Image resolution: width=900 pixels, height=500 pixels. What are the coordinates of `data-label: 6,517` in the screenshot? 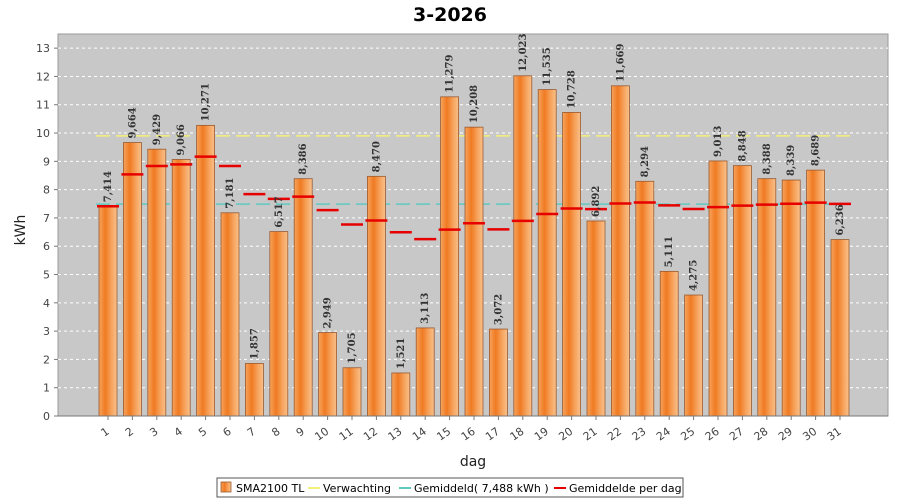 It's located at (279, 211).